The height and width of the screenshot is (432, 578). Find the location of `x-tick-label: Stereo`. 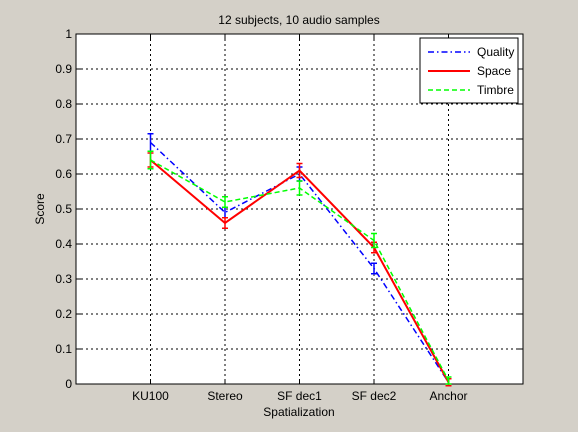

x-tick-label: Stereo is located at coordinates (225, 396).